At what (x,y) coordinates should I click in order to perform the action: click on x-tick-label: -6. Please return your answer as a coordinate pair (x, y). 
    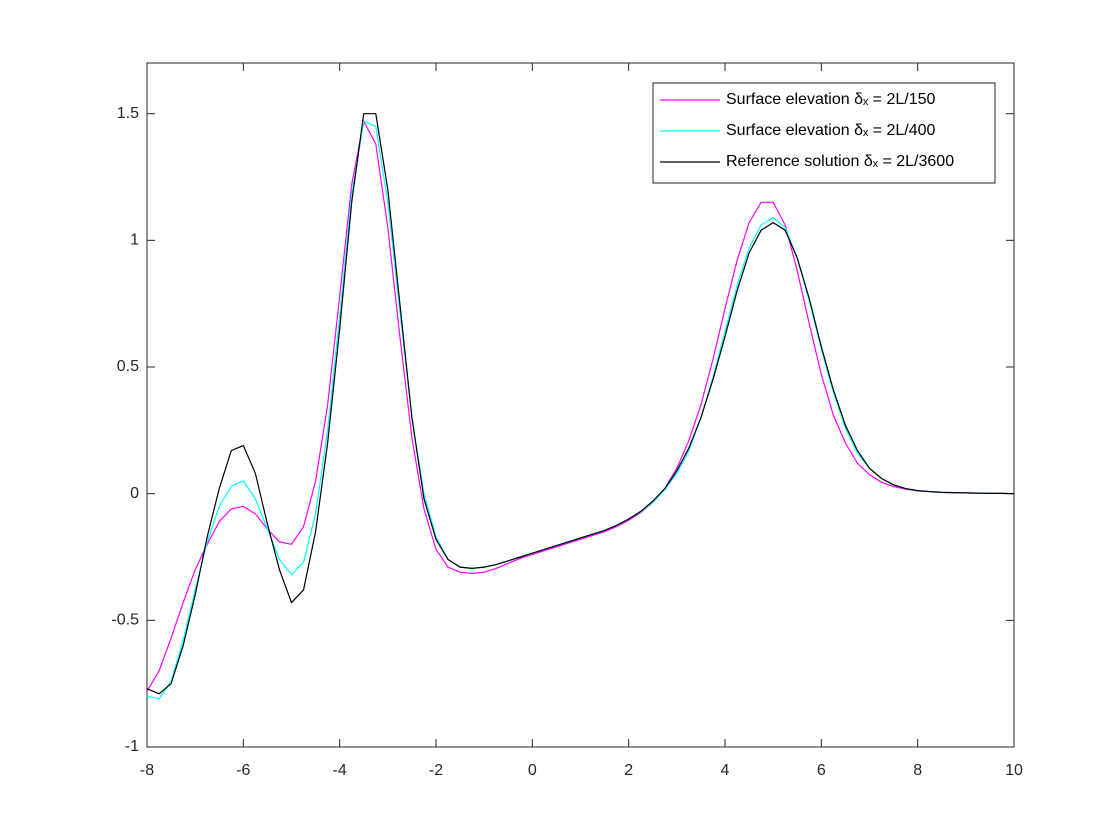
    Looking at the image, I should click on (243, 770).